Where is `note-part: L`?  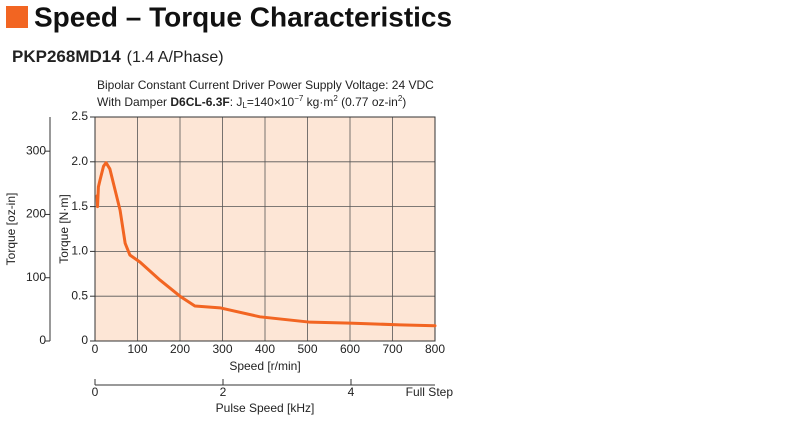 note-part: L is located at coordinates (244, 105).